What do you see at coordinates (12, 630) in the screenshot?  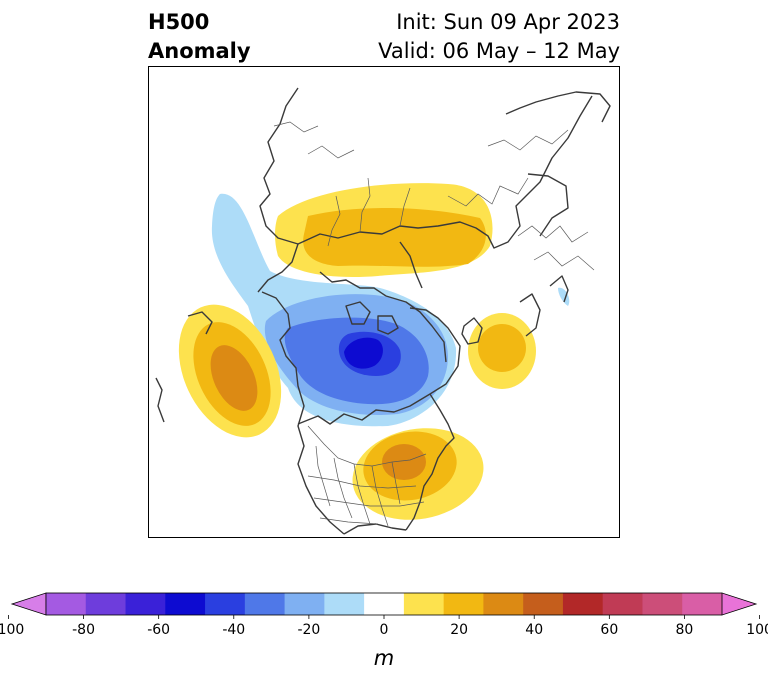 I see `colorbar-tick-label: -100` at bounding box center [12, 630].